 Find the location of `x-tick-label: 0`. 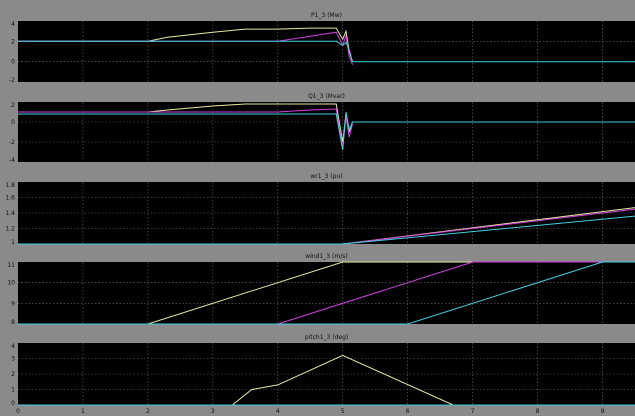

x-tick-label: 0 is located at coordinates (18, 411).